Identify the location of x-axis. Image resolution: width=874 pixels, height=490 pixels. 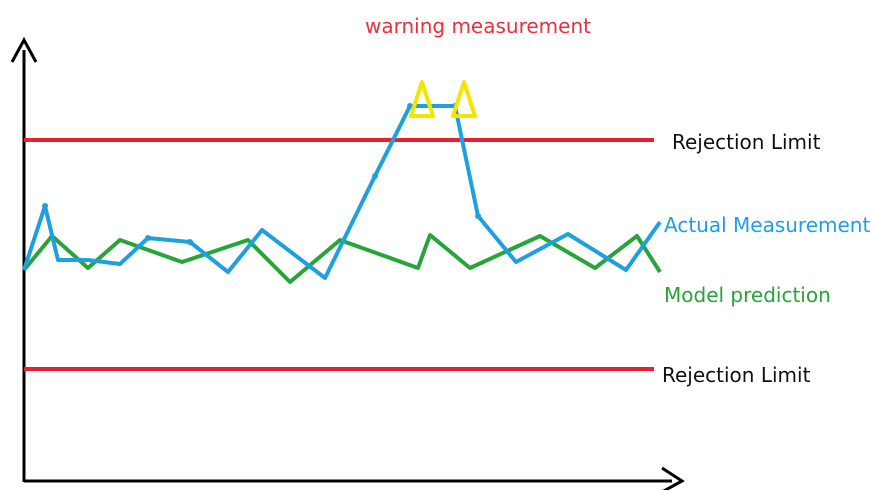
(354, 478).